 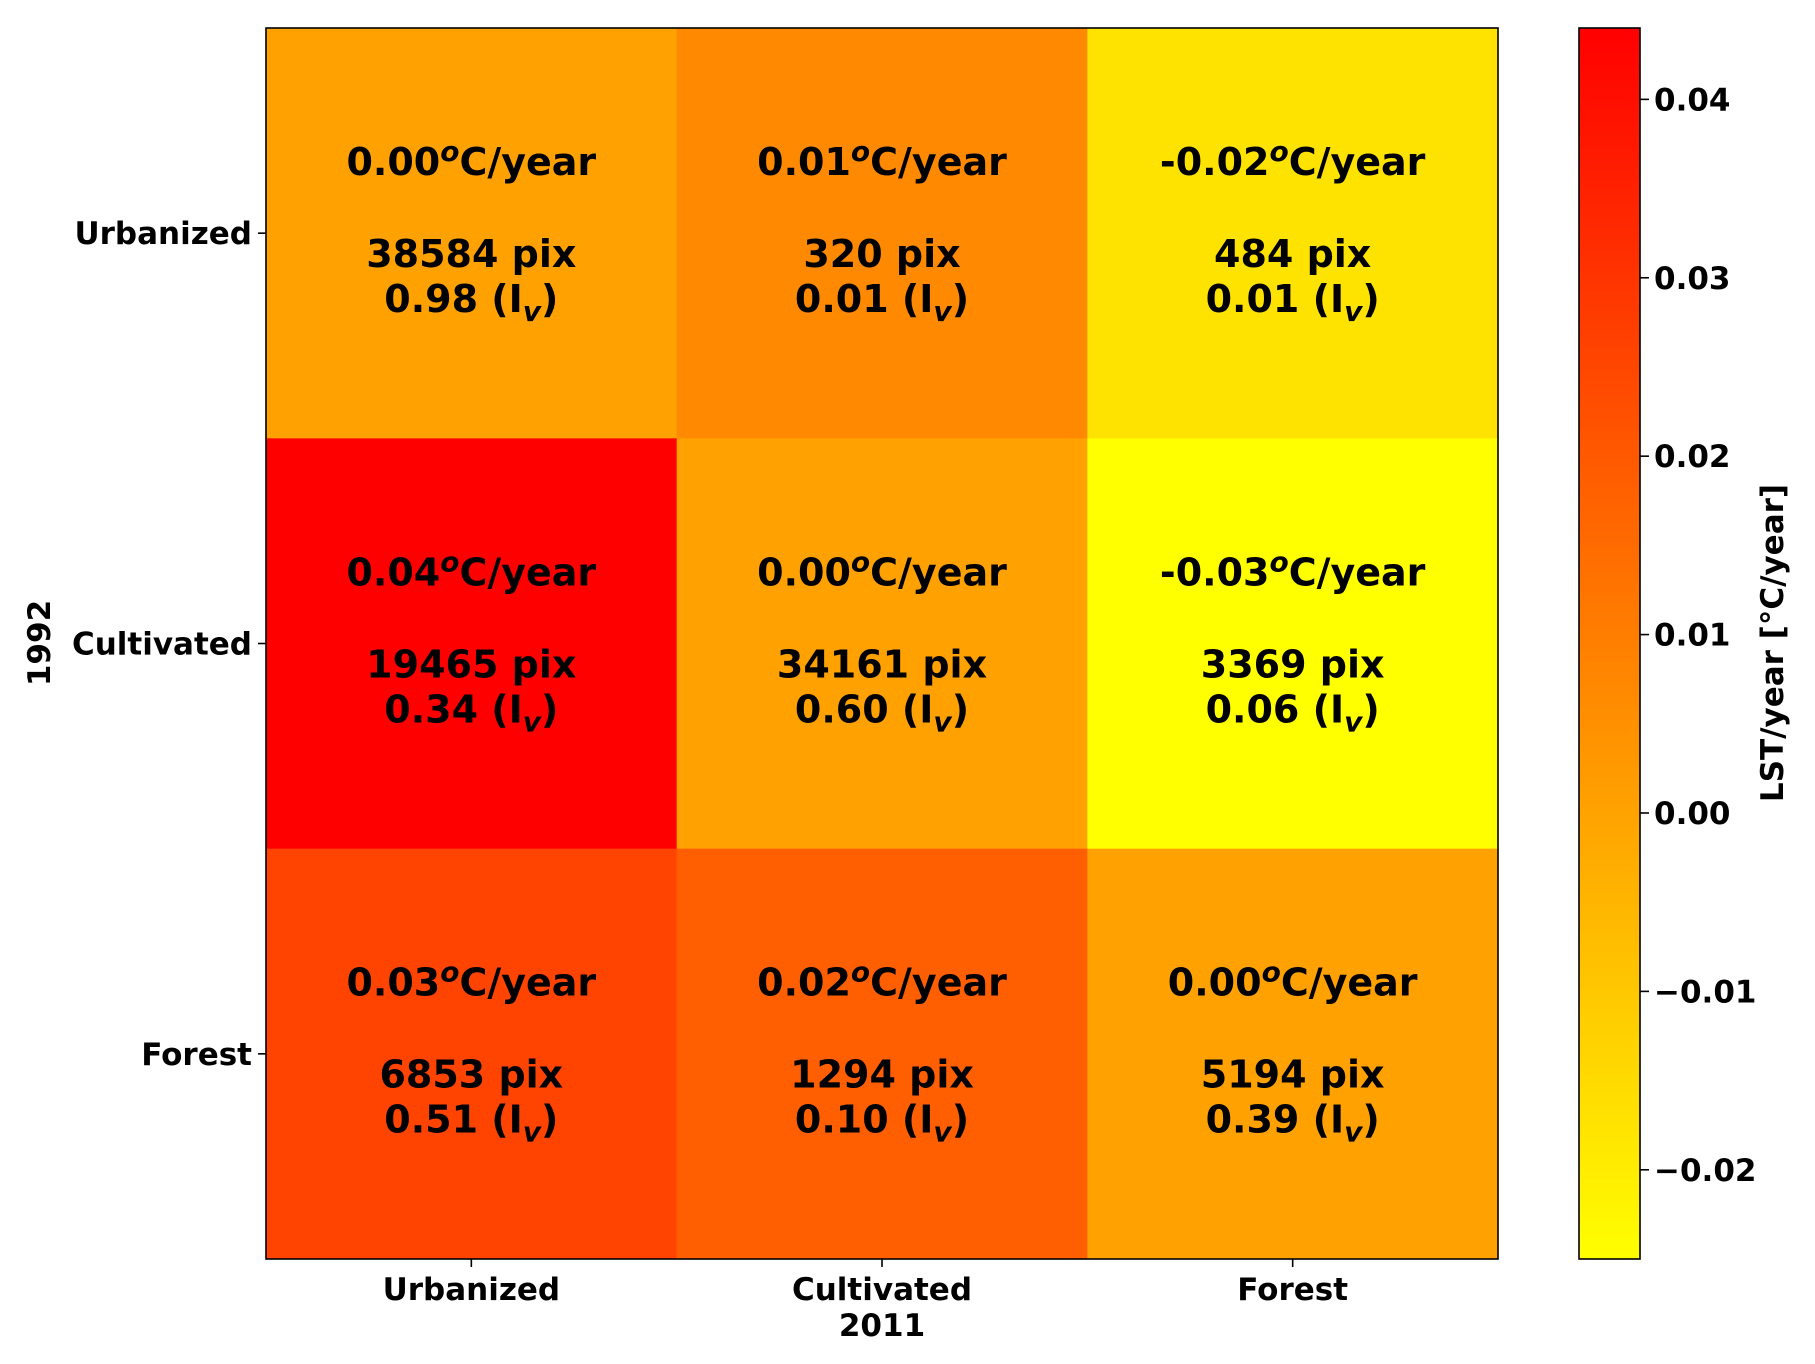 I want to click on cell-iv-label: 0.06 (Iv), so click(x=1293, y=712).